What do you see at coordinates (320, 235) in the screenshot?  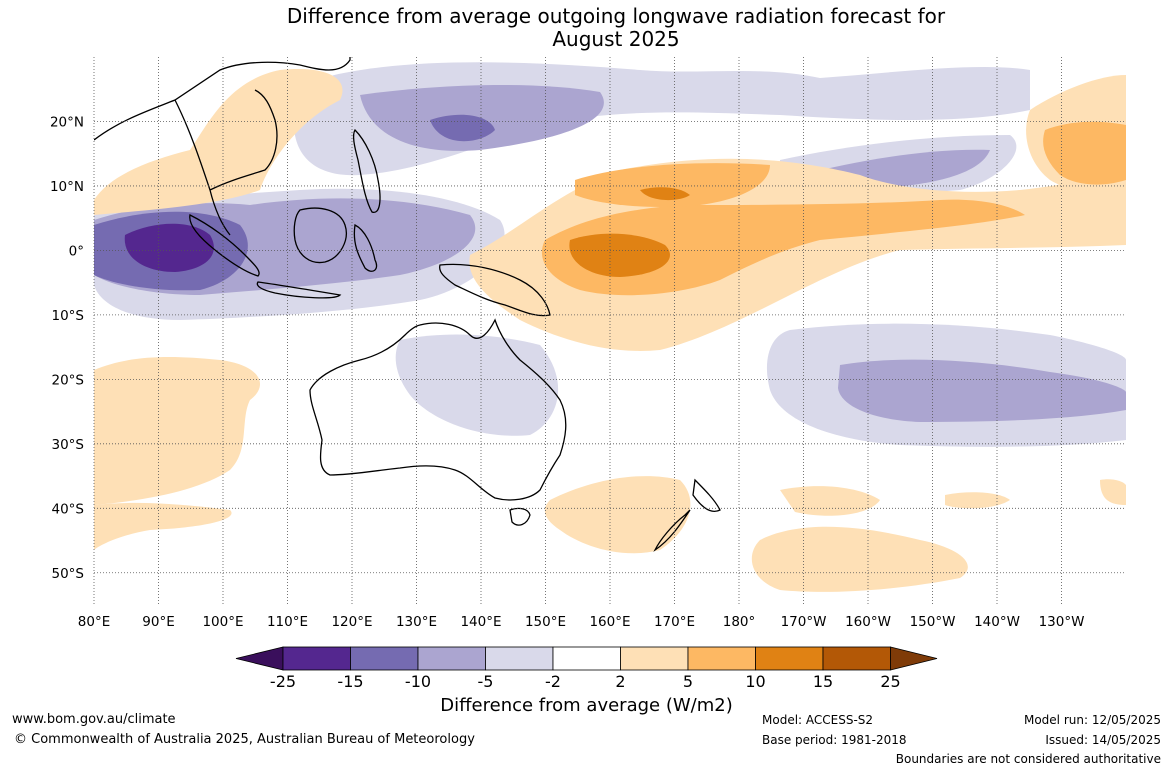 I see `borneo-outline` at bounding box center [320, 235].